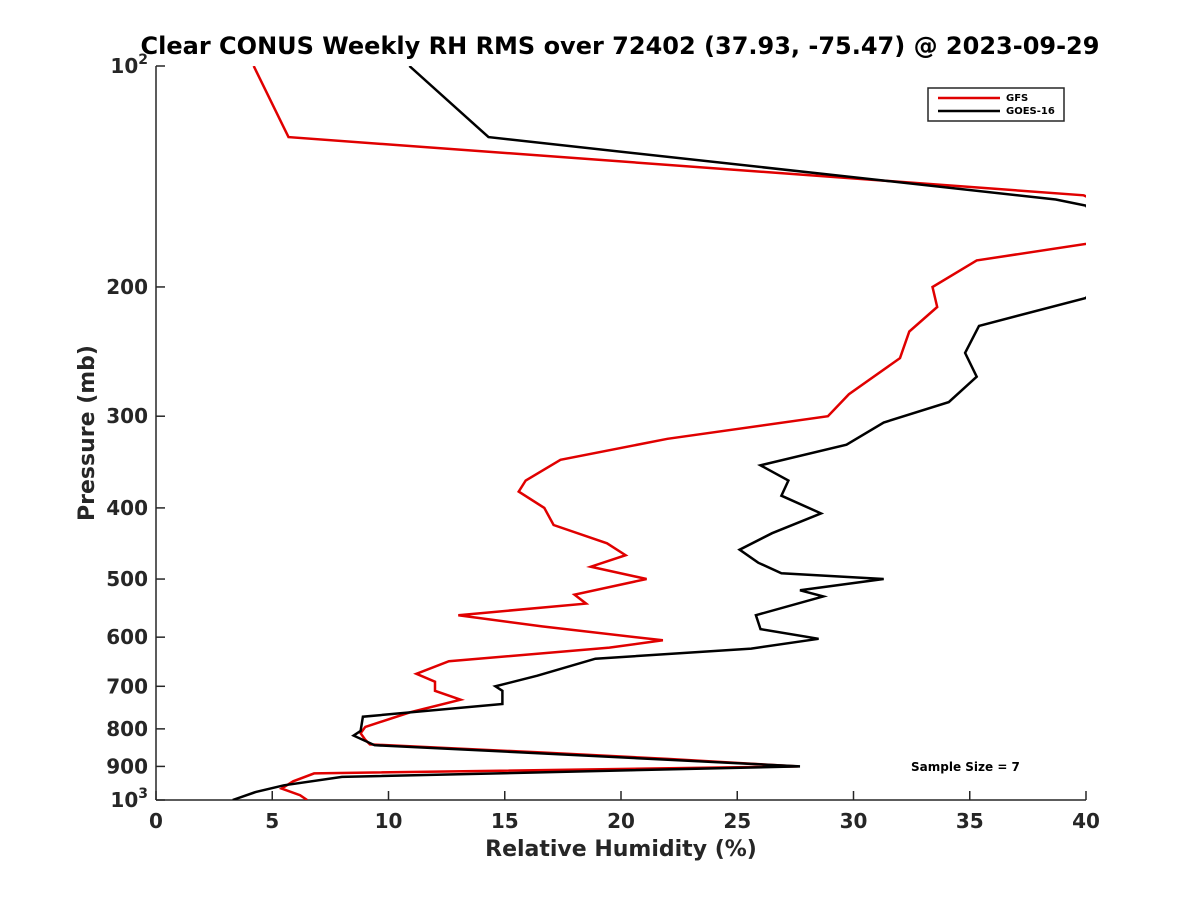  I want to click on legend-label-gfs: GFS, so click(1017, 98).